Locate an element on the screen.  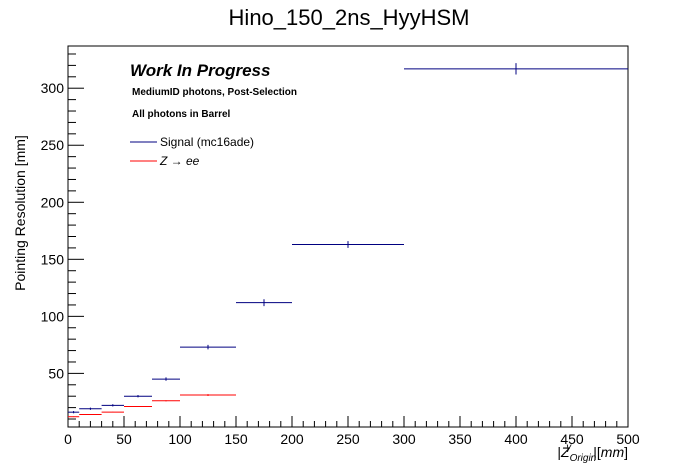
region-note: All photons in Barrel is located at coordinates (181, 114).